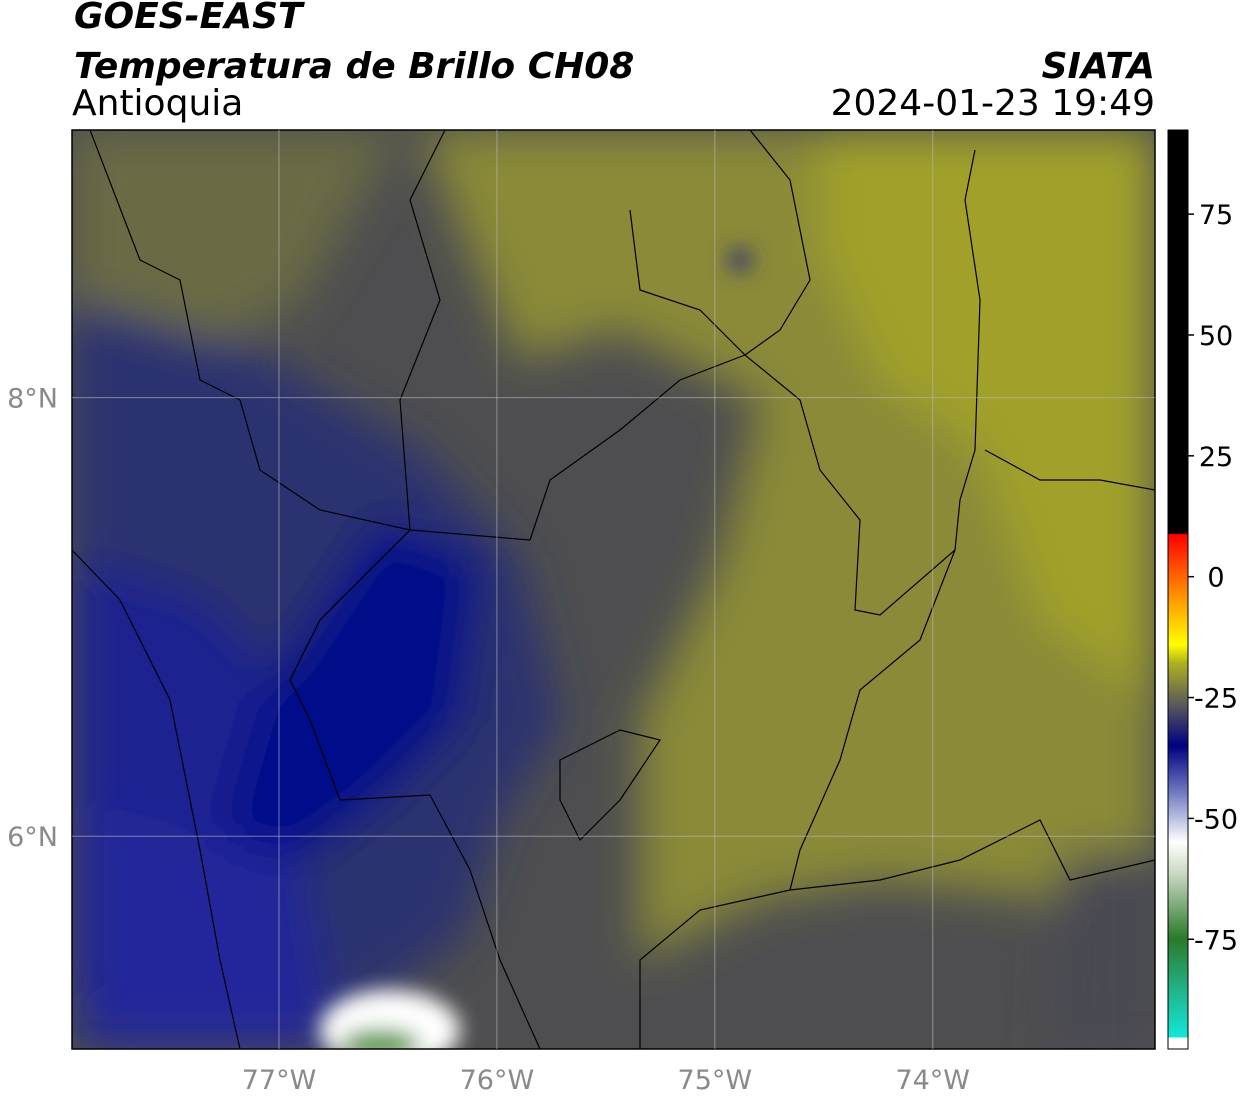 Image resolution: width=1252 pixels, height=1099 pixels. I want to click on colorbar-tick-label: -50, so click(1216, 819).